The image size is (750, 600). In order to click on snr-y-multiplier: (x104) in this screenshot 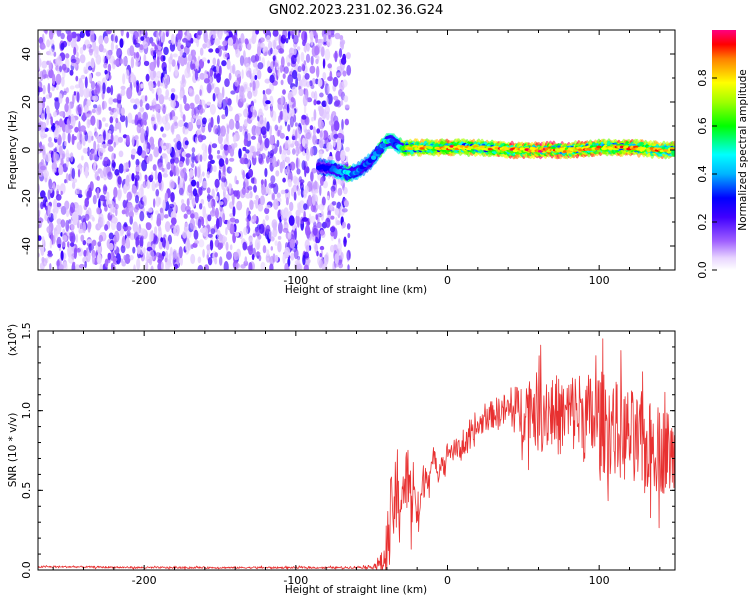, I will do `click(12, 340)`.